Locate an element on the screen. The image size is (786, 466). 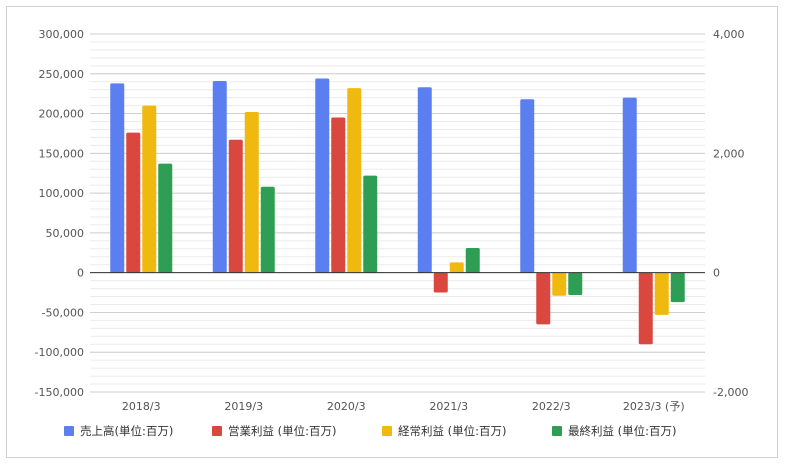
x-tick-label: 2018/3 is located at coordinates (141, 406).